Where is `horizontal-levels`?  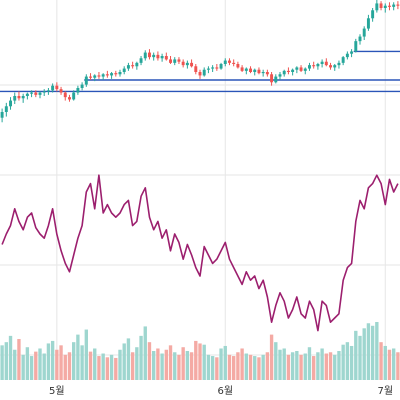
horizontal-levels is located at coordinates (200, 71).